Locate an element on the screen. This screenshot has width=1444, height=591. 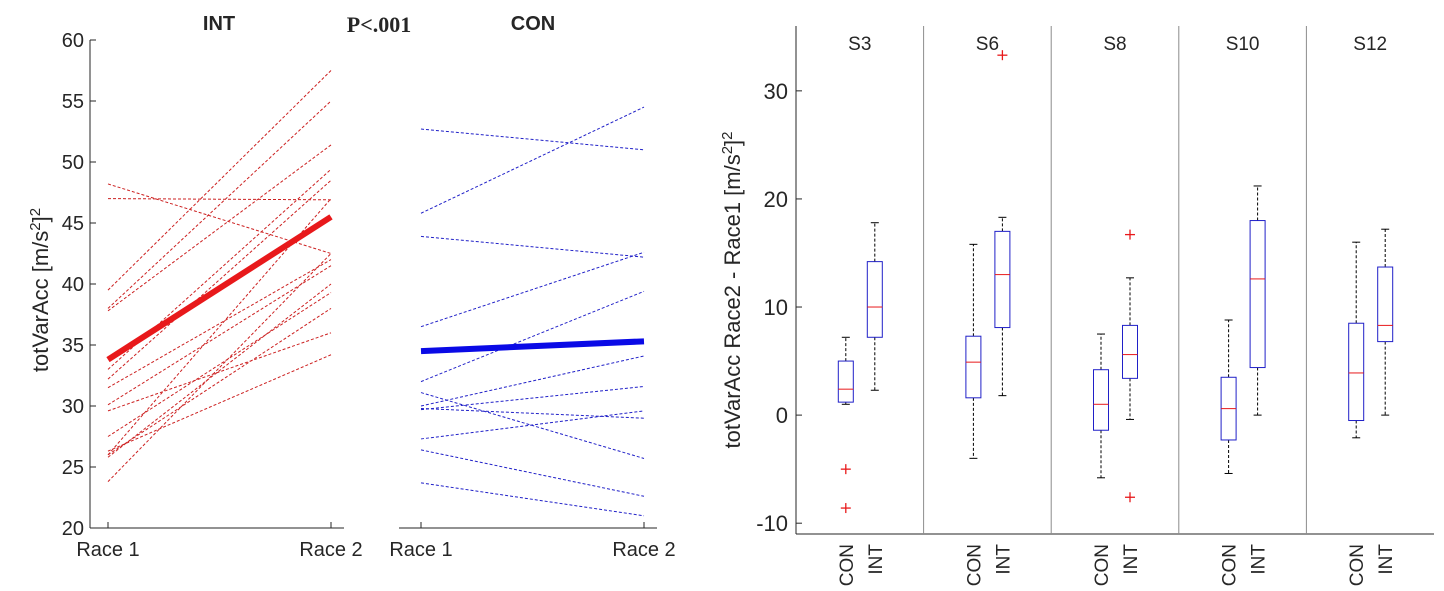
box-s8-int is located at coordinates (1130, 366).